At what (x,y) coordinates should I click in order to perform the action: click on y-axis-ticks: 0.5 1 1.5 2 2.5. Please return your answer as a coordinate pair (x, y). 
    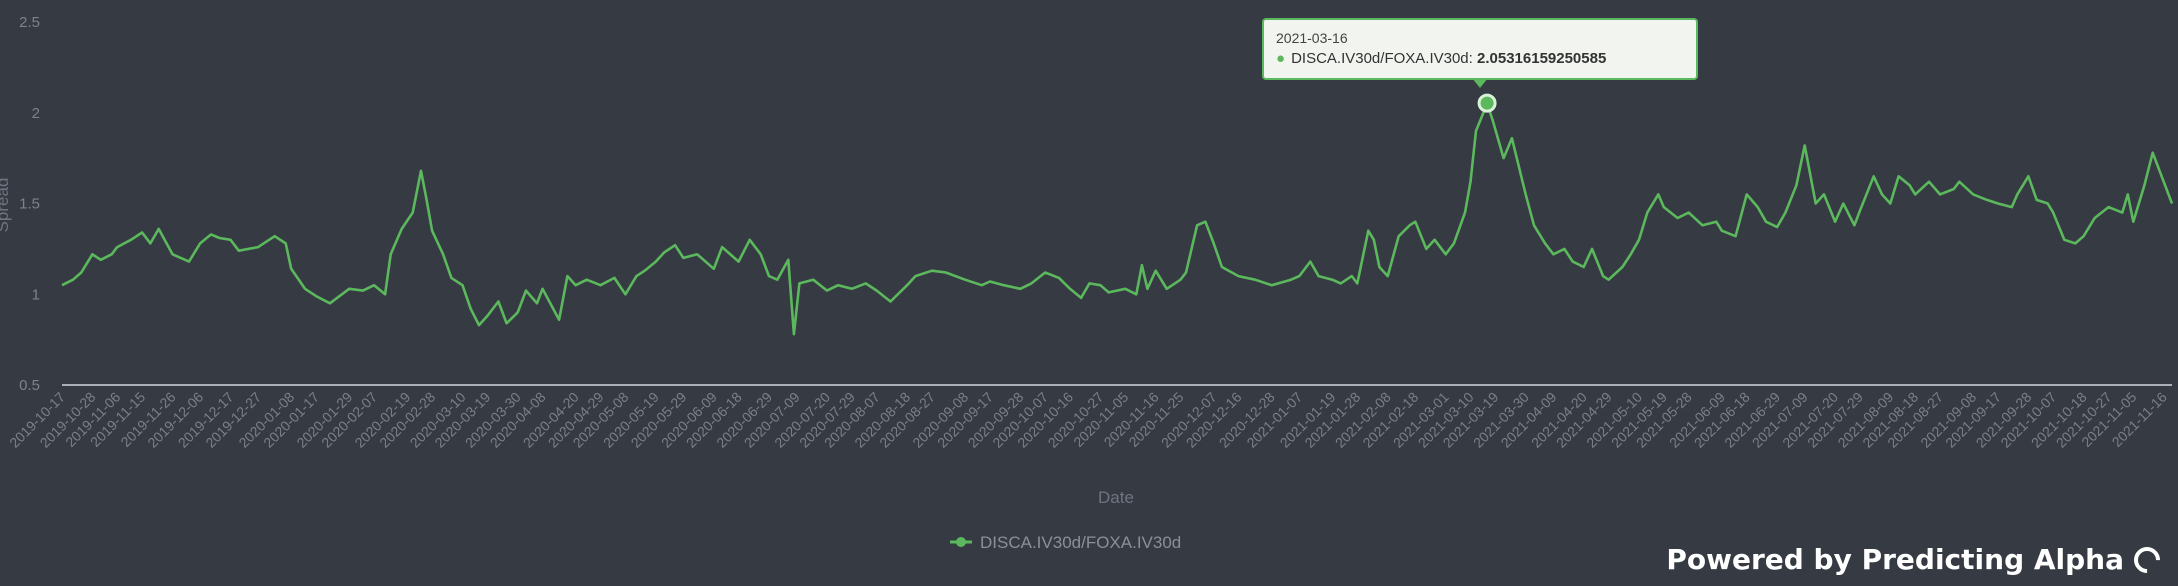
    Looking at the image, I should click on (29, 204).